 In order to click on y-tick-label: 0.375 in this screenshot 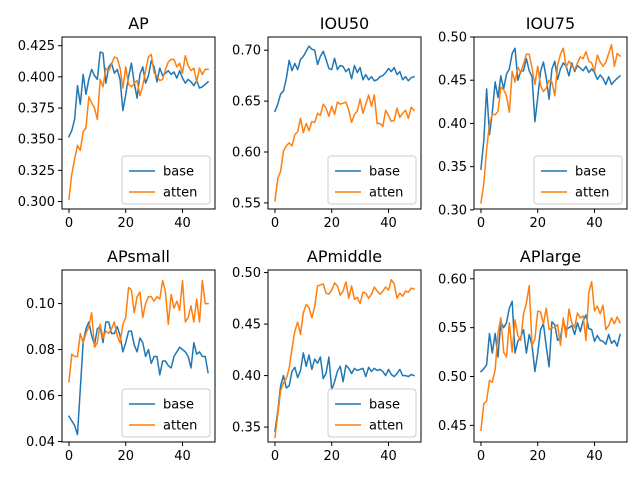, I will do `click(36, 109)`.